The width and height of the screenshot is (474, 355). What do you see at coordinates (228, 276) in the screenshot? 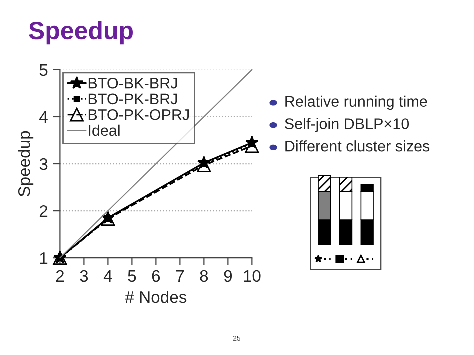
I see `x-tick-label: 9` at bounding box center [228, 276].